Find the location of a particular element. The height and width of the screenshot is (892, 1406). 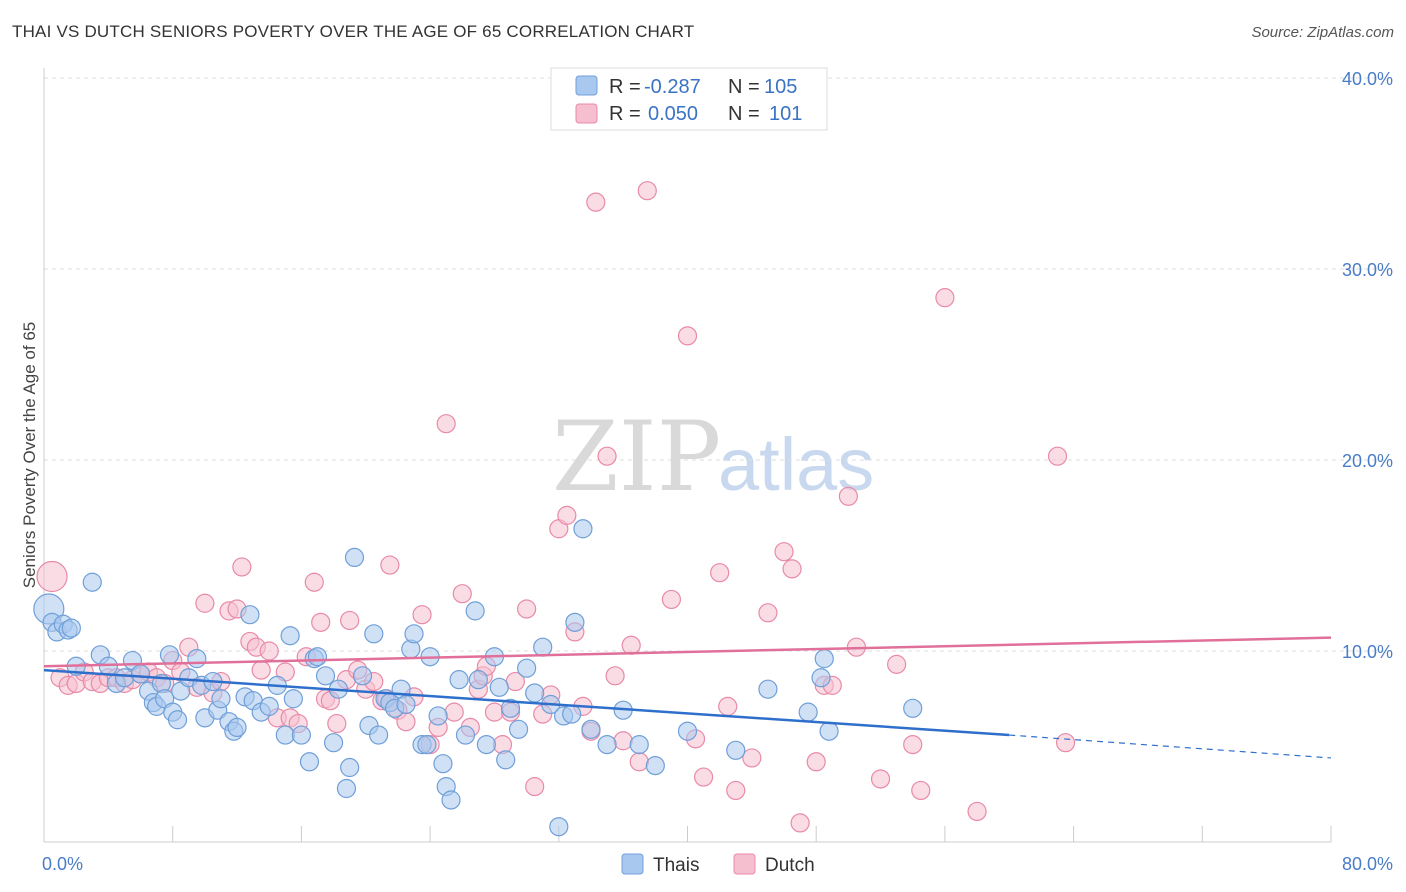

watermark-zip: ZIP is located at coordinates (636, 457).